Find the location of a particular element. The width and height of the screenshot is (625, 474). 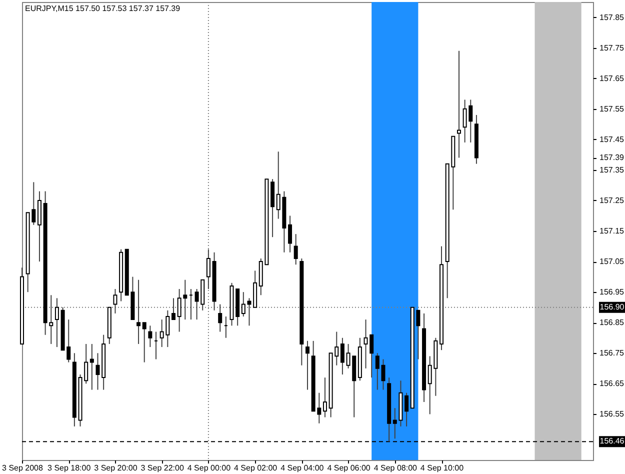

y-tick-label: 157.35 is located at coordinates (612, 169).